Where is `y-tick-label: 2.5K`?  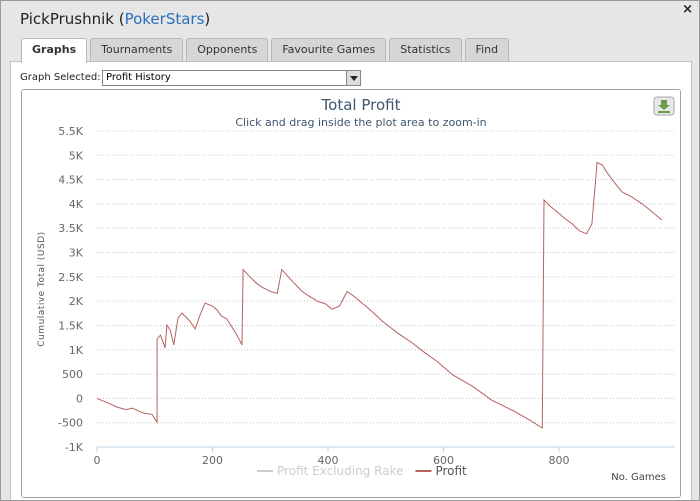 y-tick-label: 2.5K is located at coordinates (70, 277).